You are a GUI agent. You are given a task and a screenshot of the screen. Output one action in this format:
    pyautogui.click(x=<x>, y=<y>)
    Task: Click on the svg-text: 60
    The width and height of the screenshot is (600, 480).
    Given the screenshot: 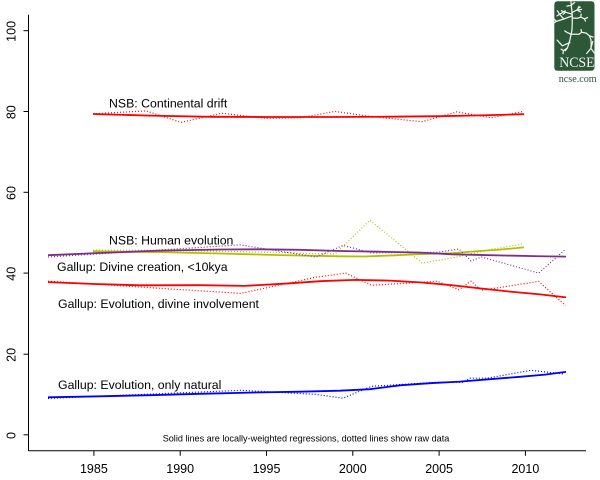 What is the action you would take?
    pyautogui.click(x=12, y=193)
    